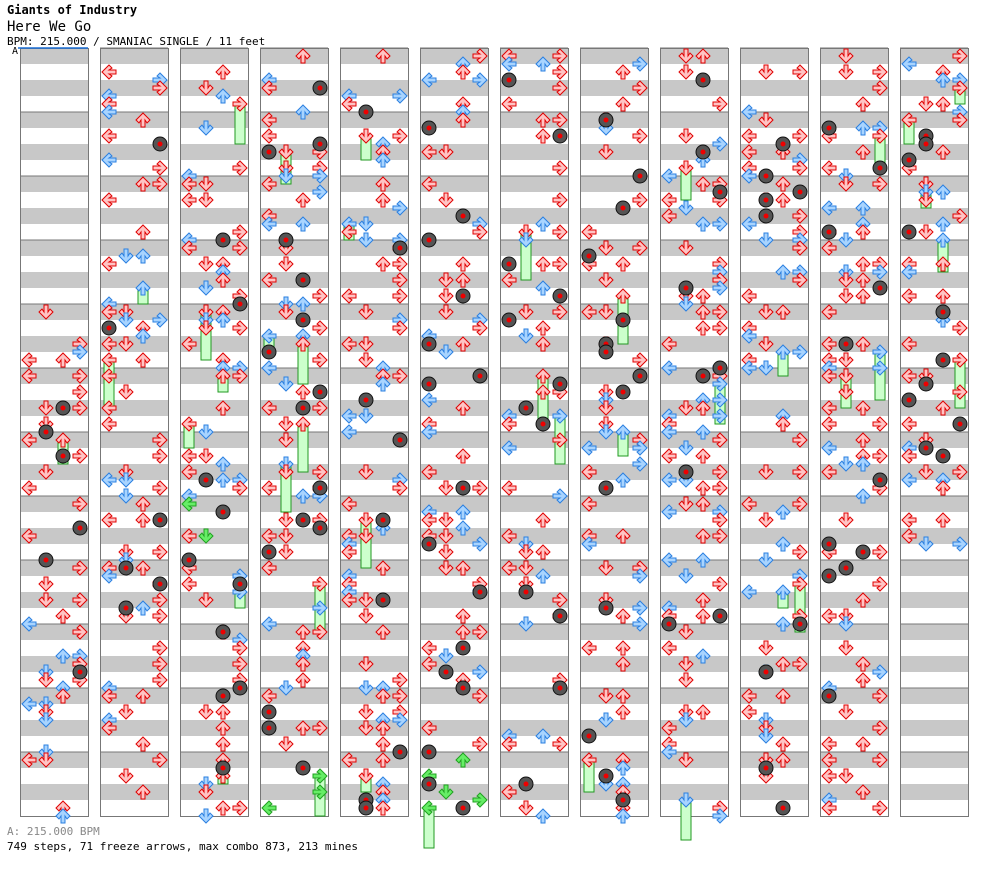 The width and height of the screenshot is (992, 876). I want to click on chart-column-border, so click(934, 432).